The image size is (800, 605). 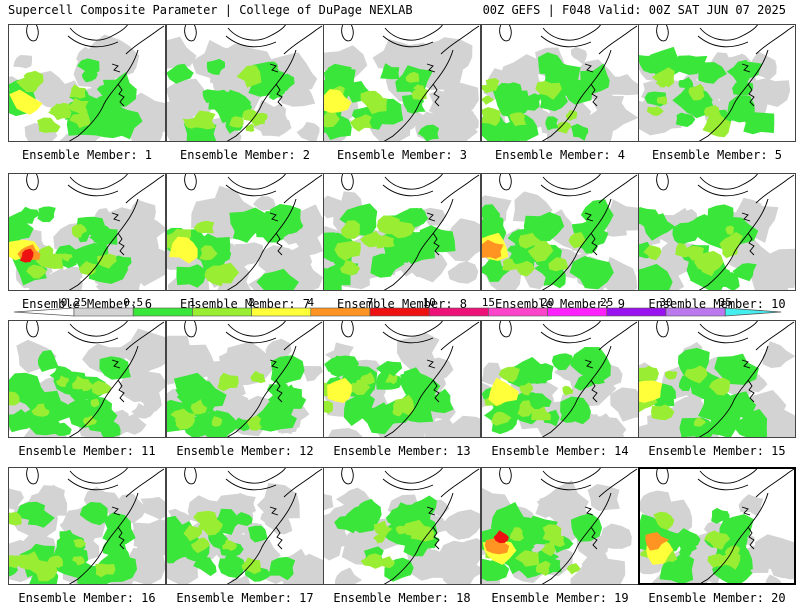 I want to click on panel-label: Ensemble Member: 6, so click(x=87, y=304).